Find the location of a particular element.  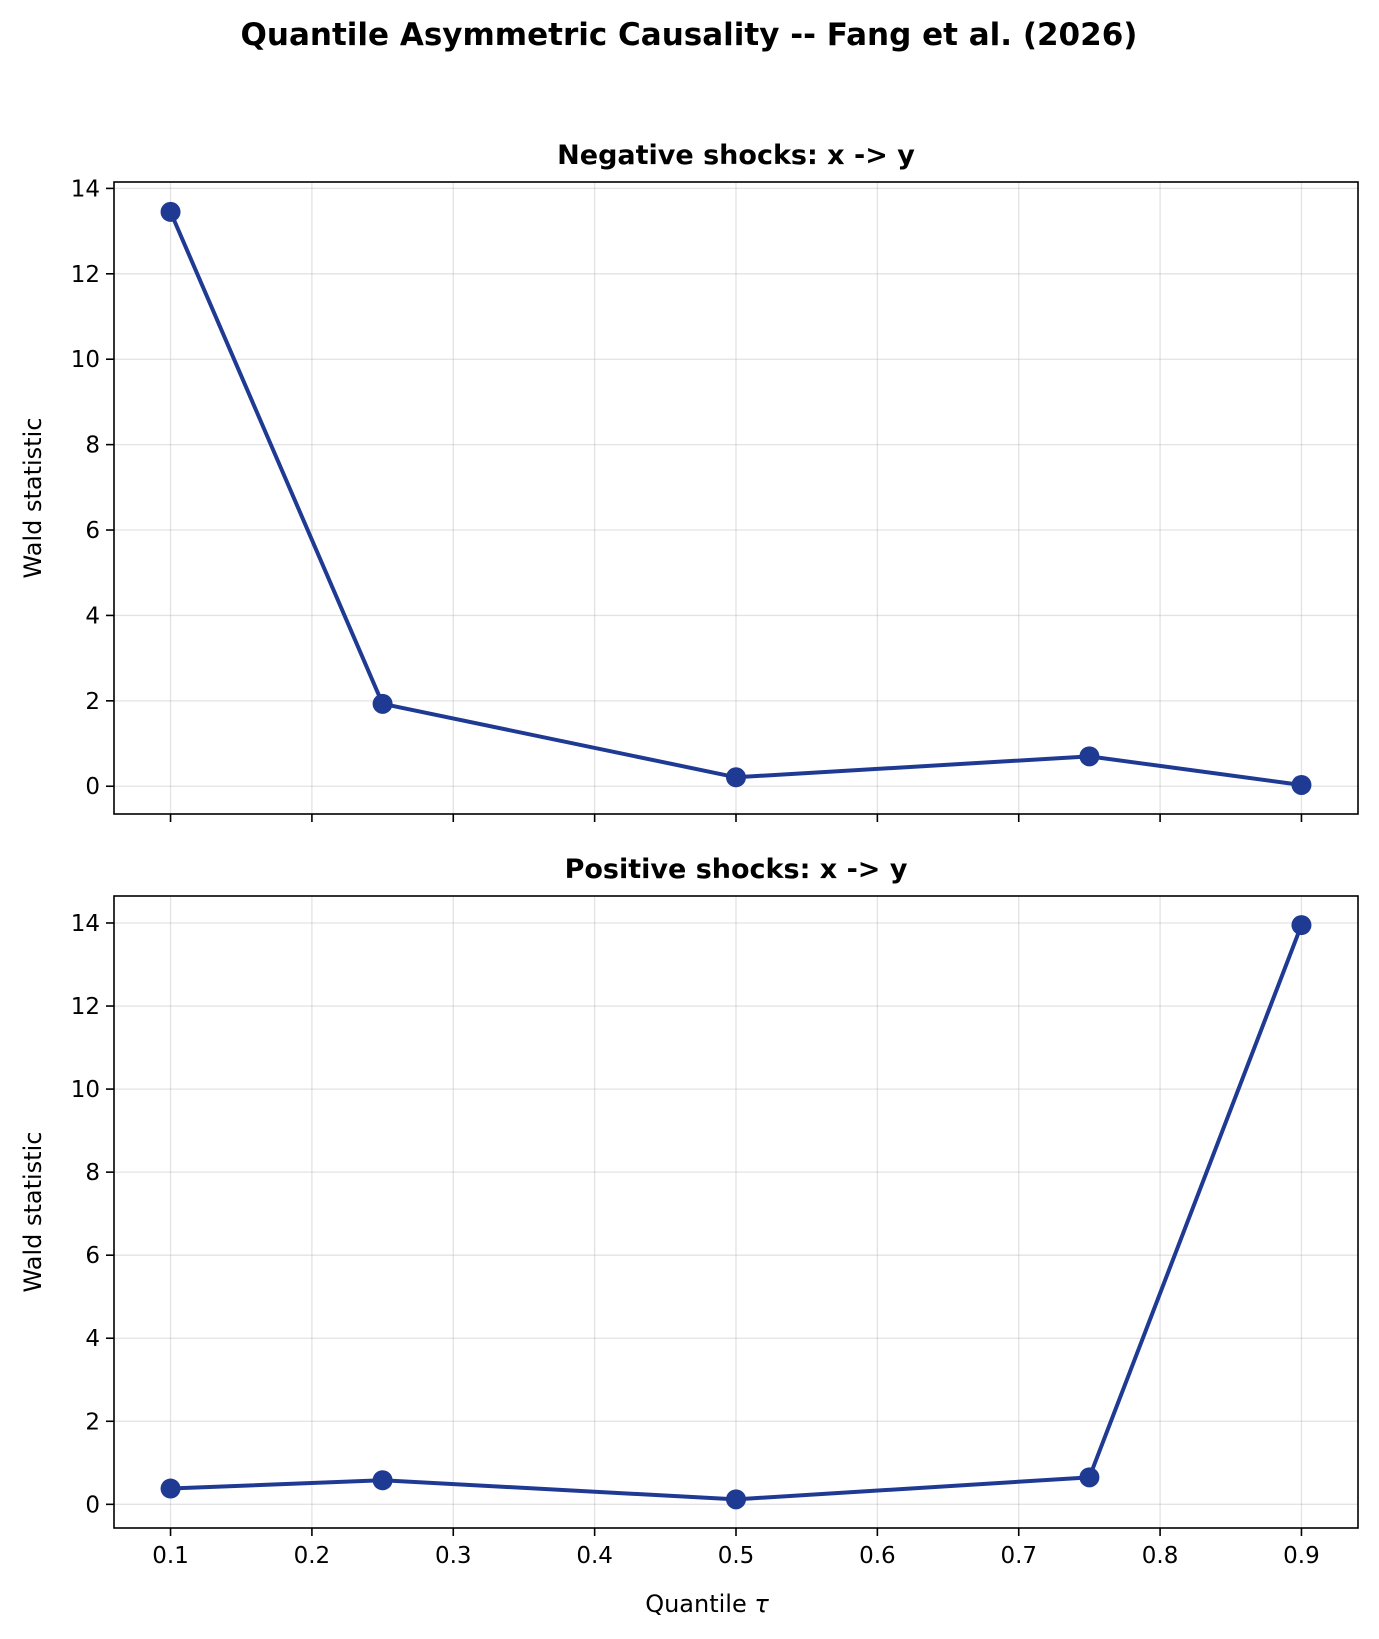

x-tick-label: 0.8 is located at coordinates (1160, 1556).